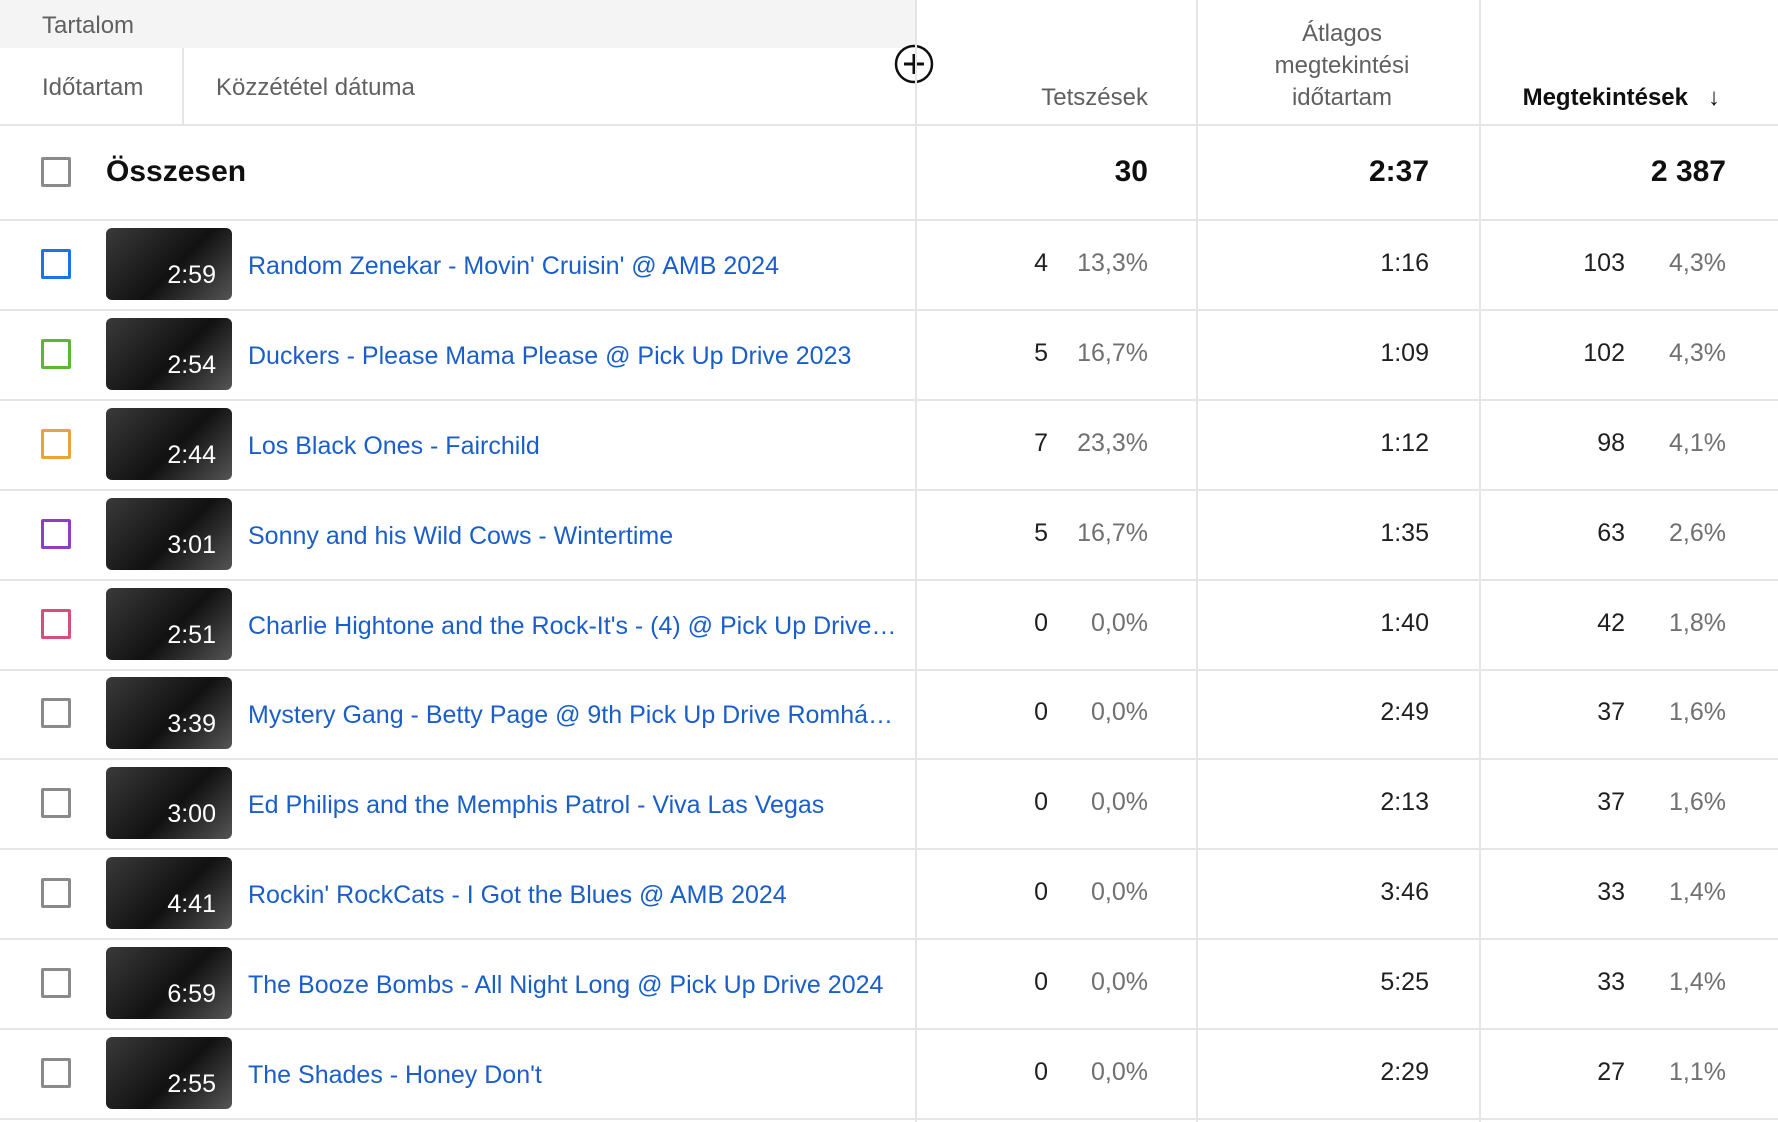  I want to click on avg-duration: 3:46, so click(1404, 892).